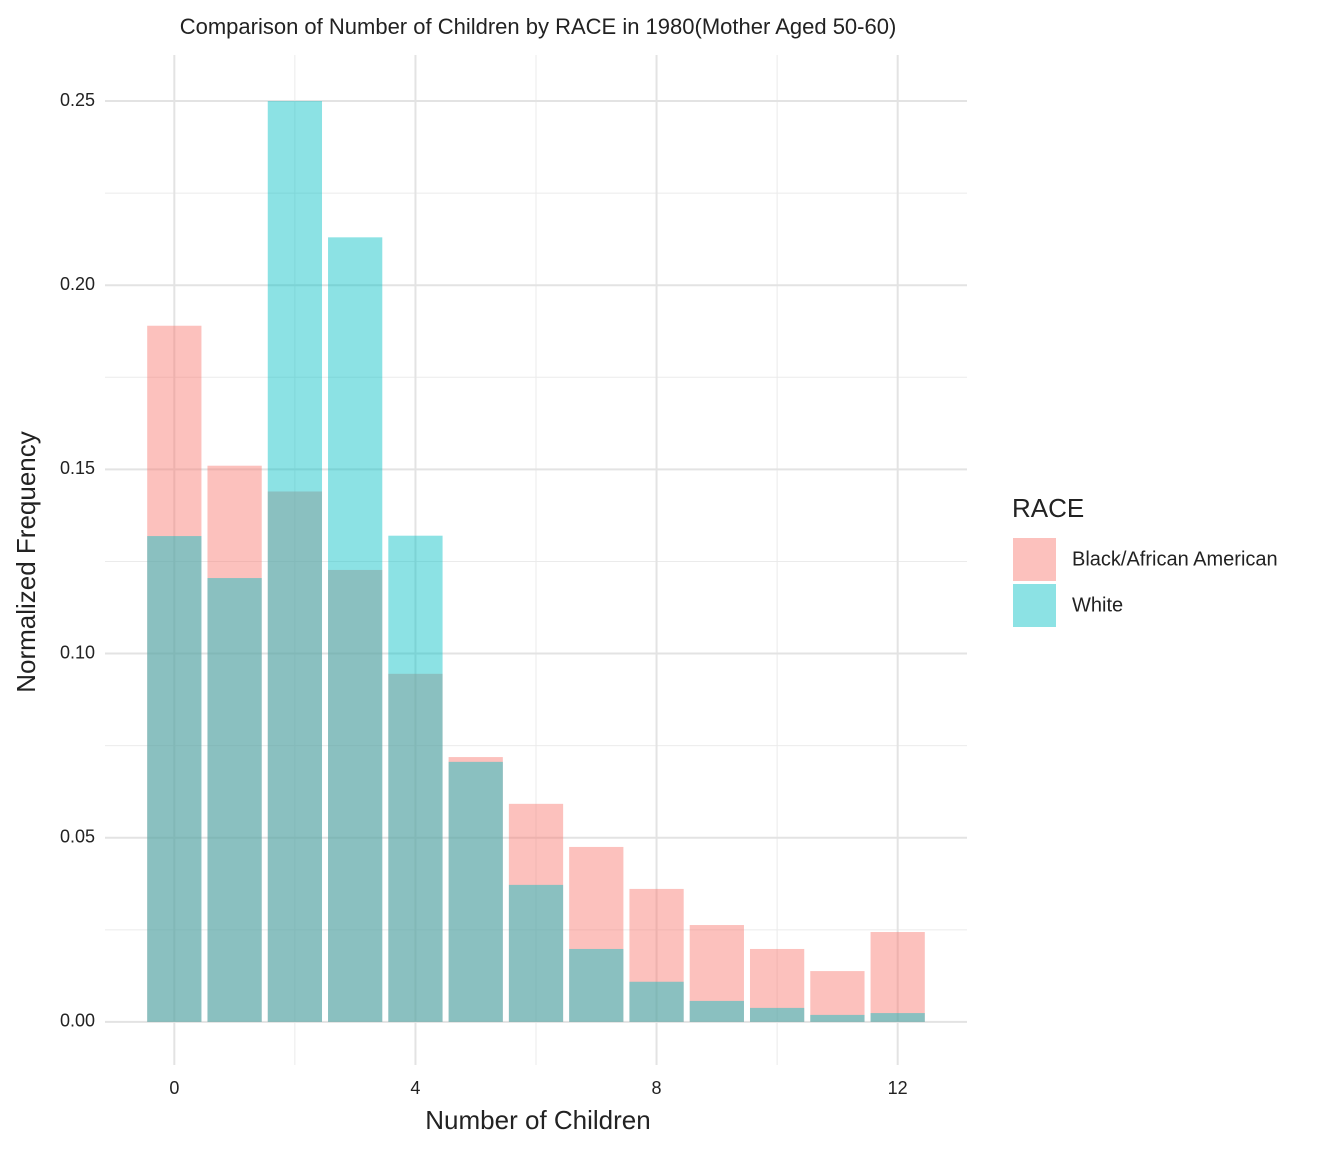 The width and height of the screenshot is (1344, 1152). Describe the element at coordinates (1175, 559) in the screenshot. I see `legend-label: Black/African American` at that location.